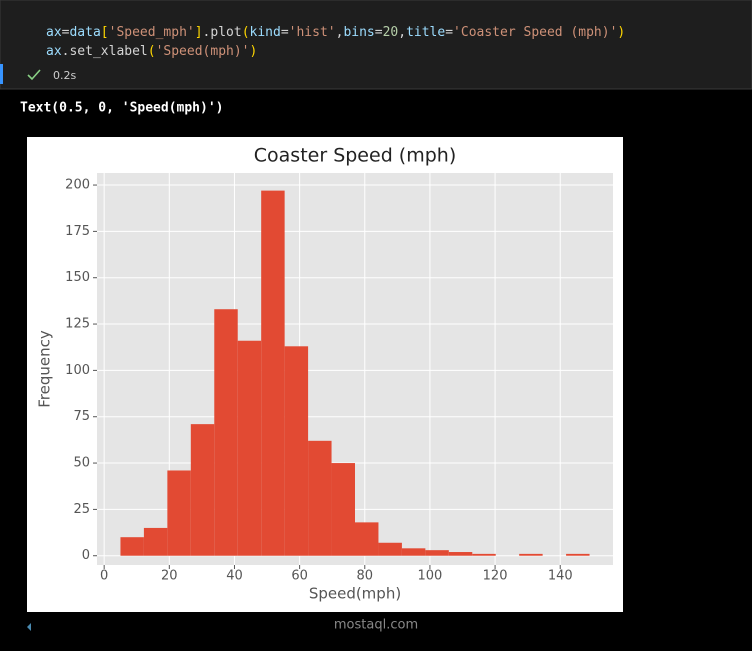 This screenshot has width=752, height=651. I want to click on watermark: mostaql.com, so click(376, 625).